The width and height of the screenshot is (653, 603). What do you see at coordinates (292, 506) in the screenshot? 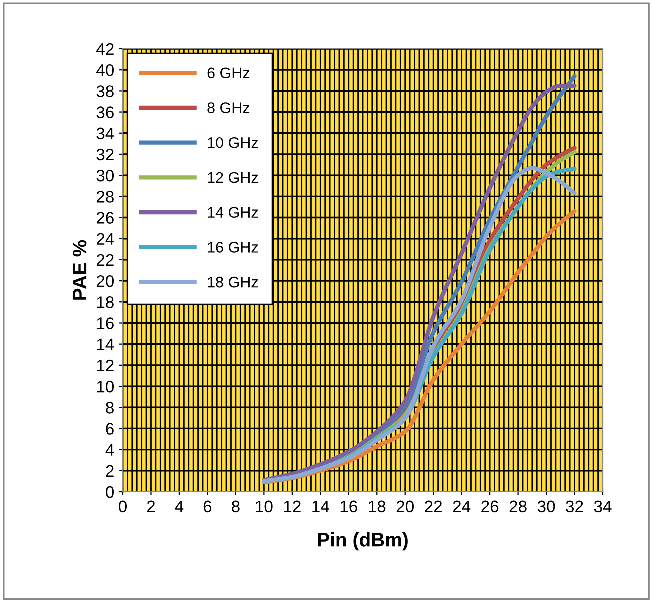
I see `x-tick-label: 12` at bounding box center [292, 506].